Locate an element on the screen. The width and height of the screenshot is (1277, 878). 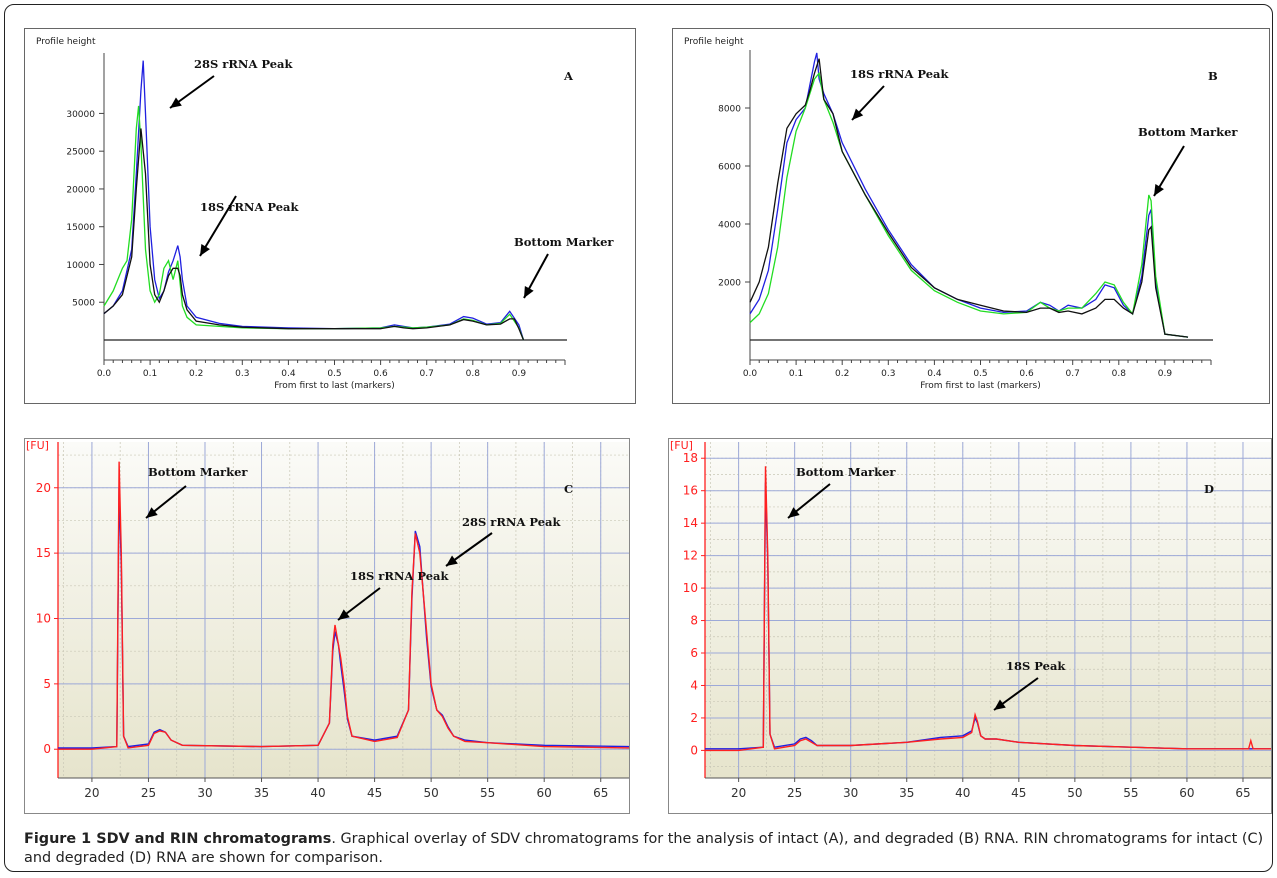
y-tick-label: 4000 is located at coordinates (729, 226).